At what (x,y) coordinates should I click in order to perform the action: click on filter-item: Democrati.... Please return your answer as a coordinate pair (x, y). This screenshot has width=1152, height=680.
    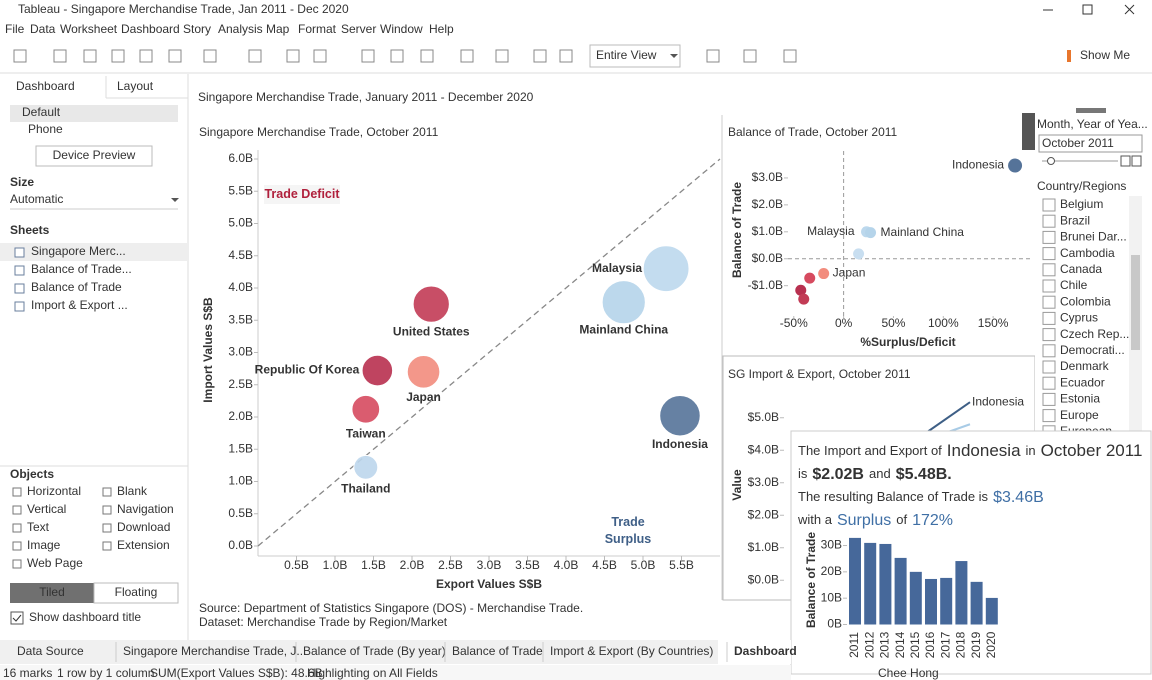
    Looking at the image, I should click on (1092, 350).